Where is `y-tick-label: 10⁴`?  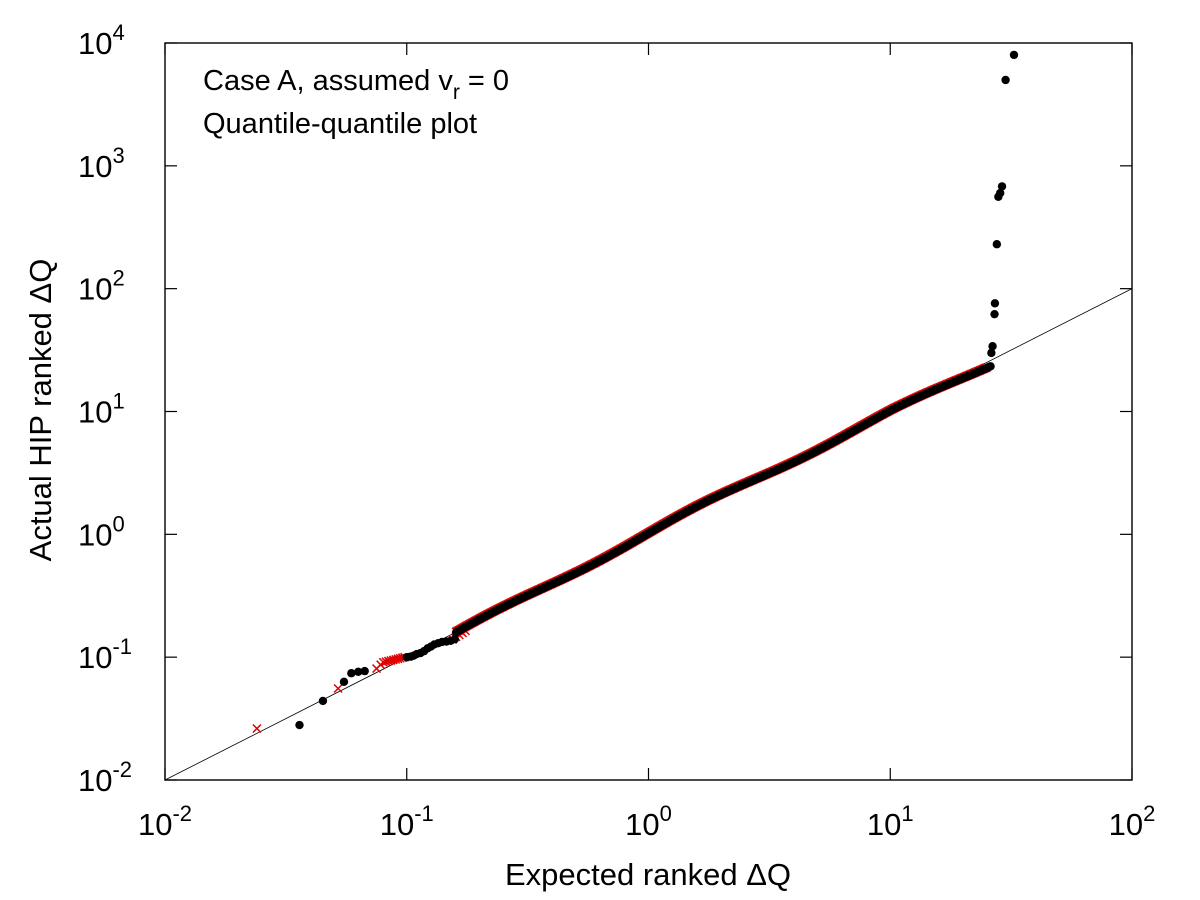
y-tick-label: 10⁴ is located at coordinates (101, 40).